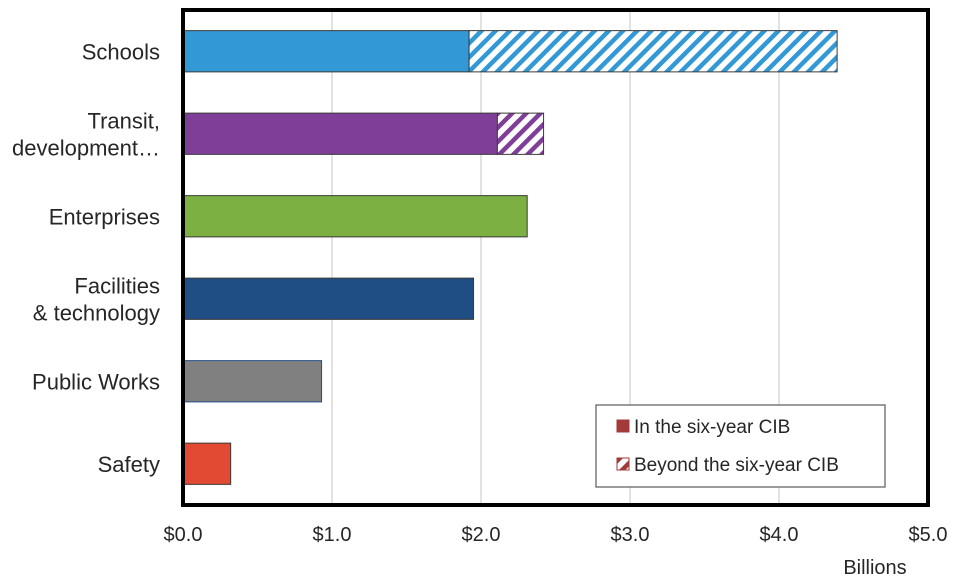 This screenshot has height=584, width=970. What do you see at coordinates (123, 120) in the screenshot?
I see `category-label: Transit,` at bounding box center [123, 120].